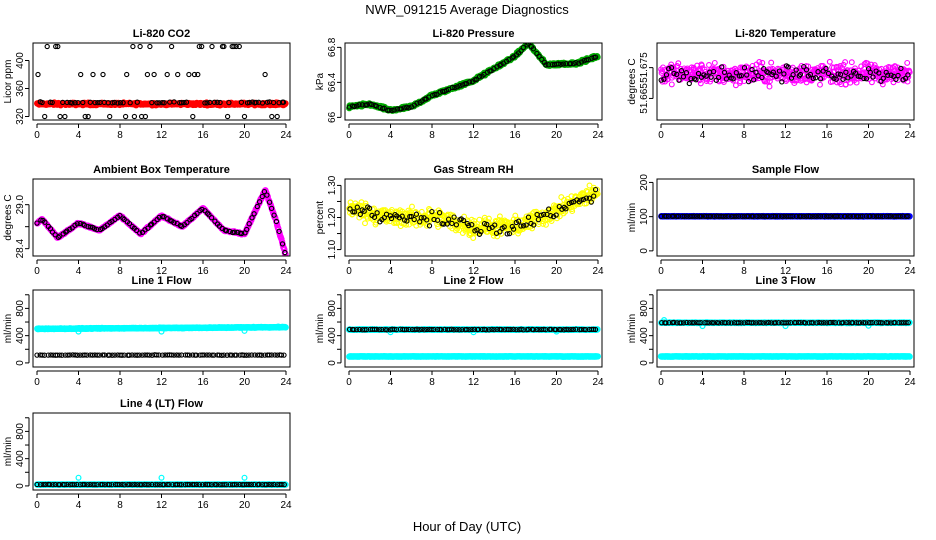 This screenshot has width=936, height=540. I want to click on y-tick-label: 0, so click(20, 363).